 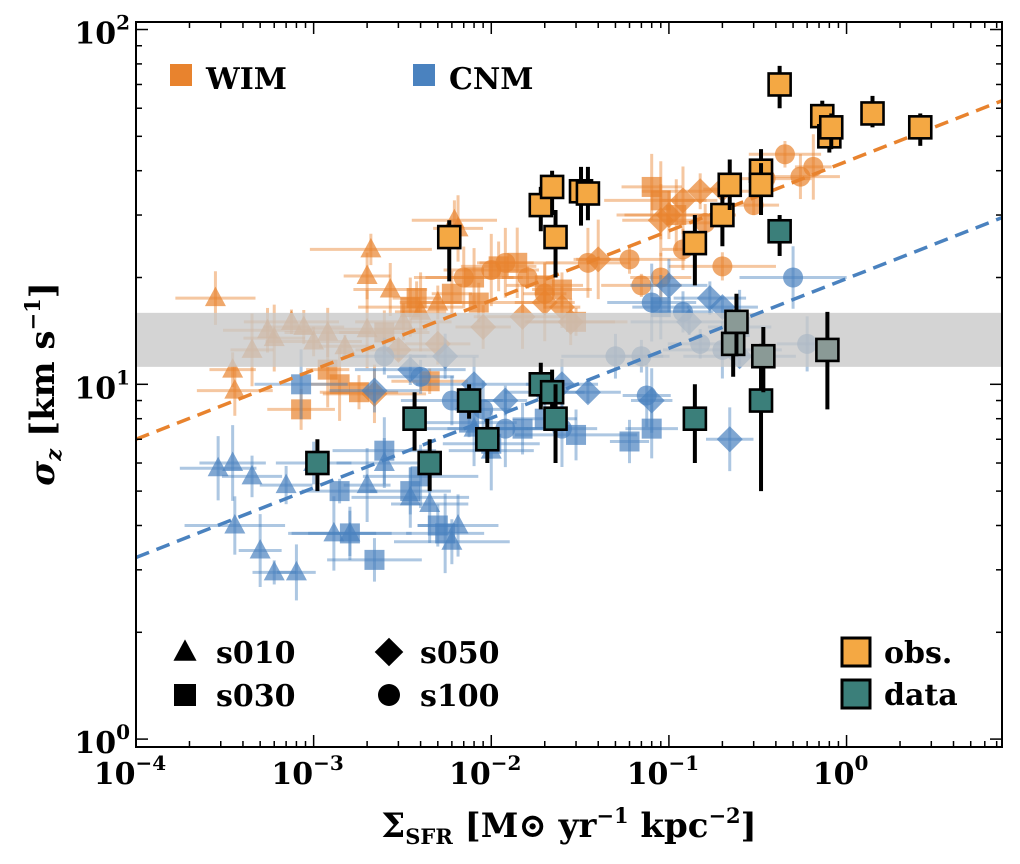 I want to click on x-tick-label: 10⁰, so click(x=841, y=771).